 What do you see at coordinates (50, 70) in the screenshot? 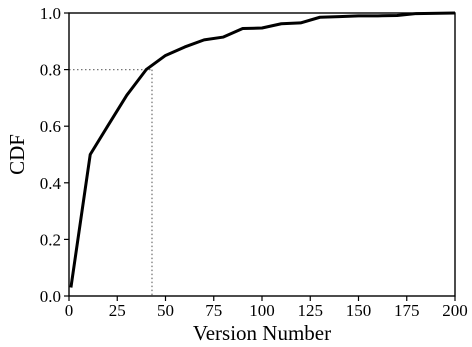
I see `y-tick-label: 0.8` at bounding box center [50, 70].